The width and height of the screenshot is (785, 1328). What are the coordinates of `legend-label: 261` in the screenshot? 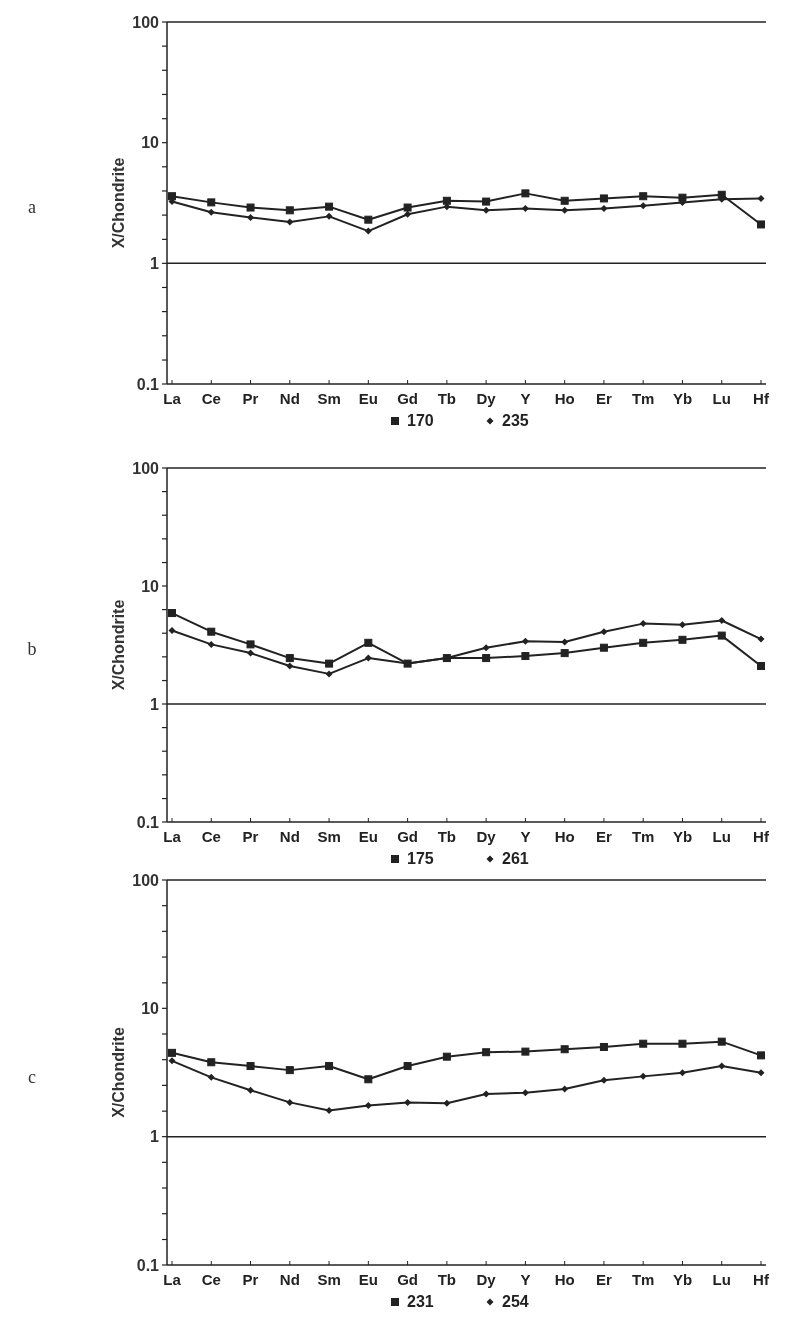 It's located at (515, 858).